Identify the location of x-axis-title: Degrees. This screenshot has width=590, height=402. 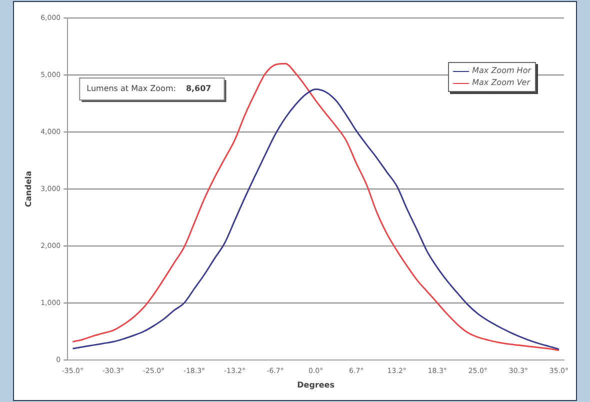
(316, 385).